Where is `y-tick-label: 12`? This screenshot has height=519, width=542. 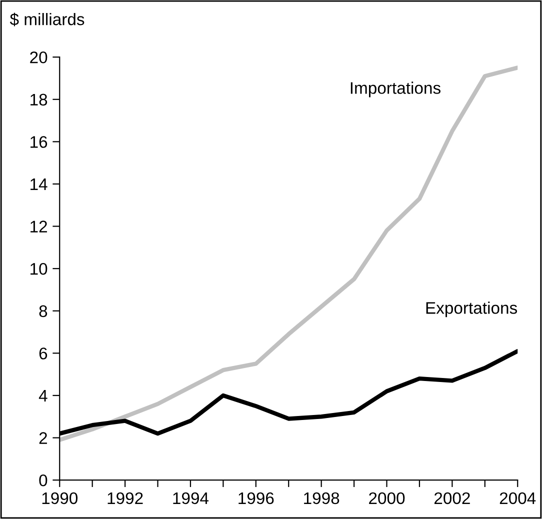
y-tick-label: 12 is located at coordinates (38, 226).